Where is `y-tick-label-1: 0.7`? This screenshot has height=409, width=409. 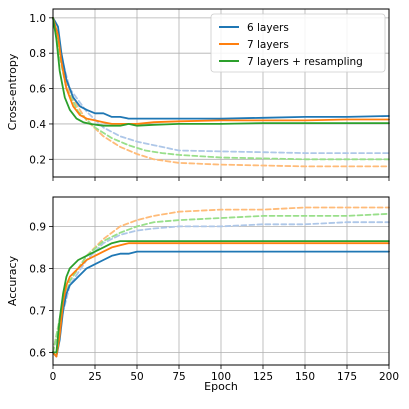
y-tick-label-1: 0.7 is located at coordinates (37, 311).